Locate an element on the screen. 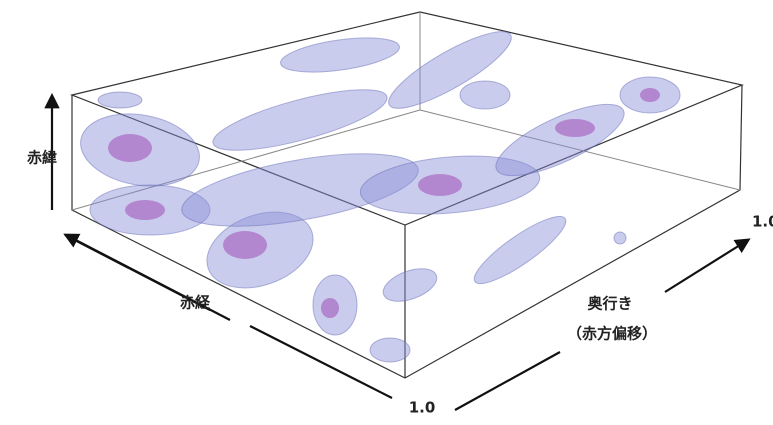 Image resolution: width=773 pixels, height=425 pixels. ra-label: 赤経 is located at coordinates (195, 303).